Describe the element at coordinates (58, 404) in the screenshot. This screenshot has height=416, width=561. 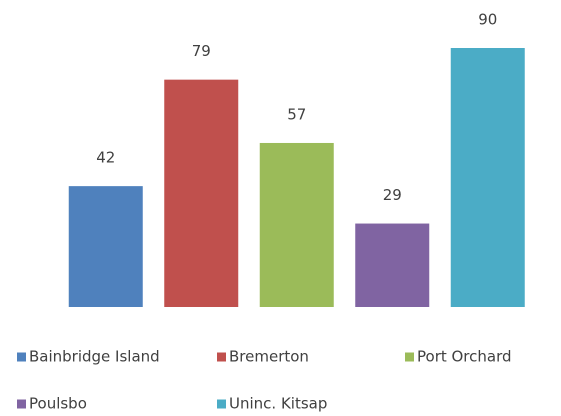
I see `legend-label: Poulsbo` at that location.